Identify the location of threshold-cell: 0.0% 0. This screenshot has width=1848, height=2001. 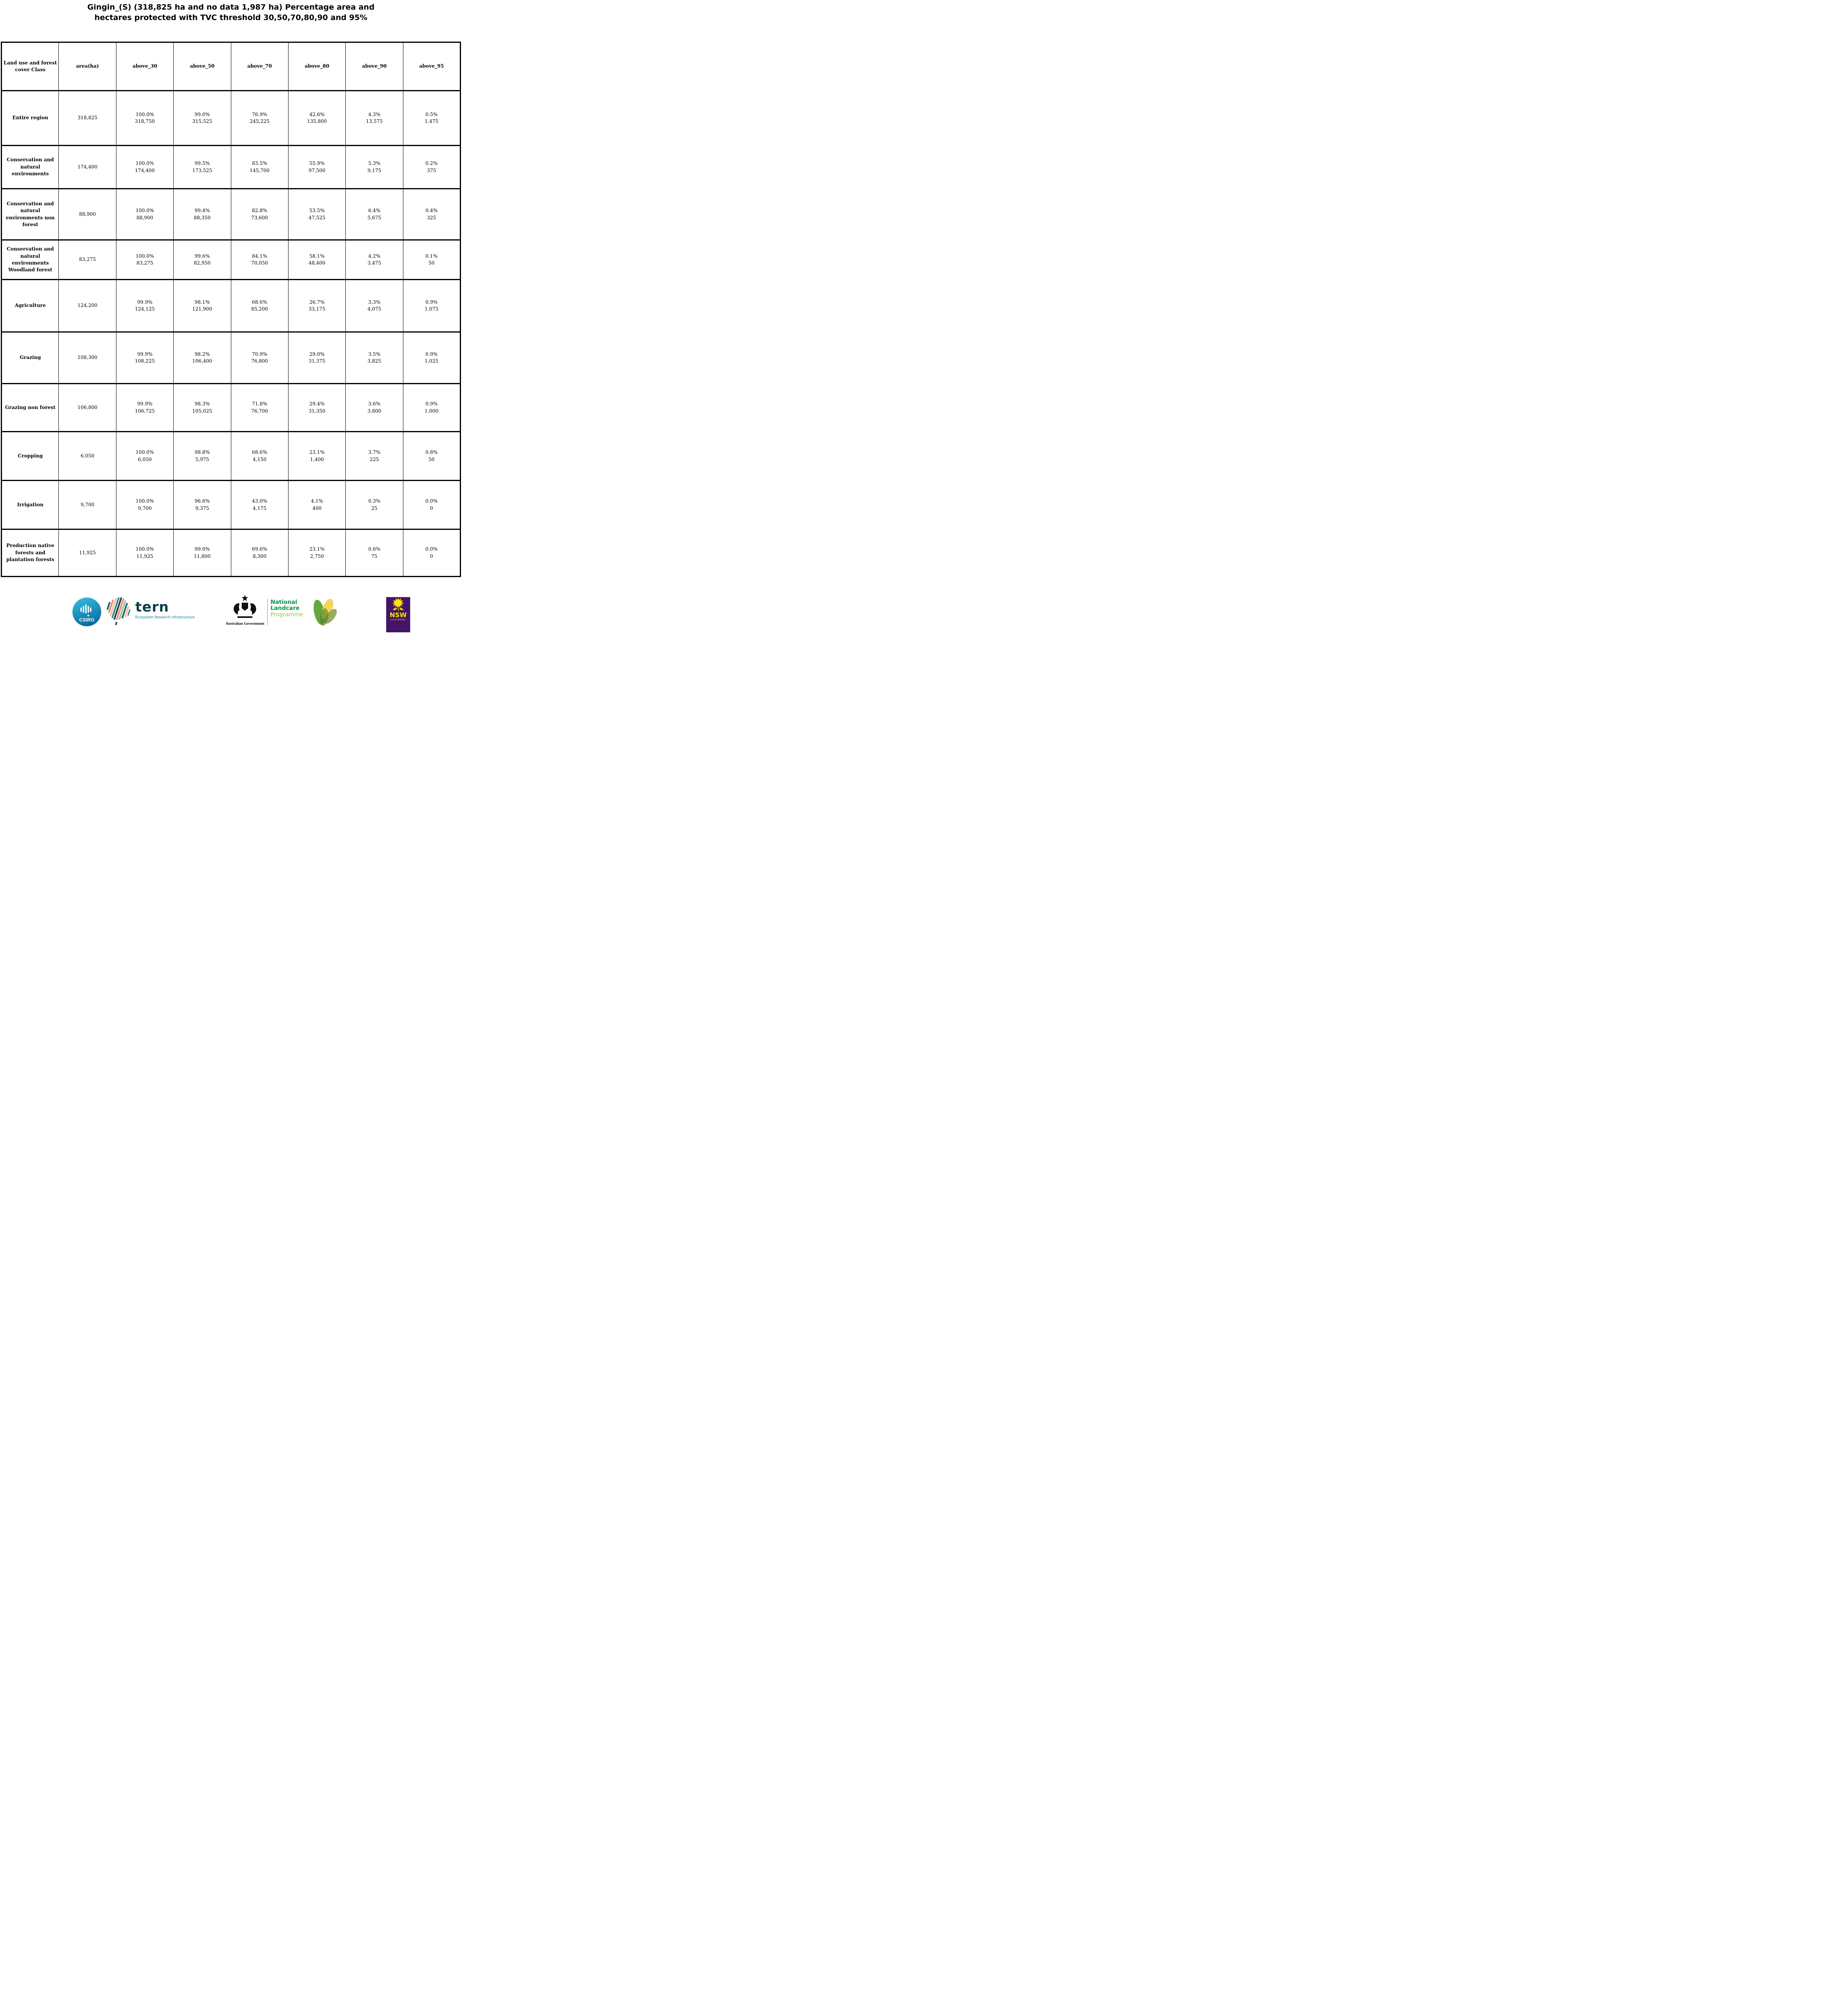
(432, 505).